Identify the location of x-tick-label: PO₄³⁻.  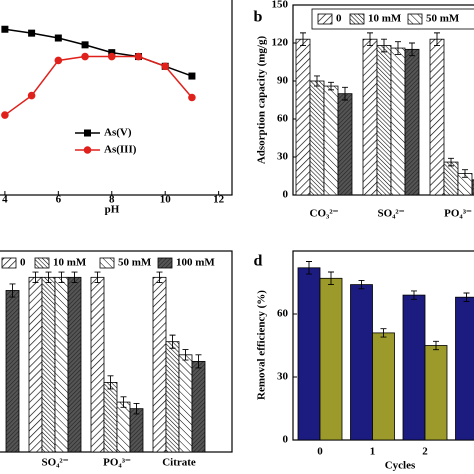
(458, 214).